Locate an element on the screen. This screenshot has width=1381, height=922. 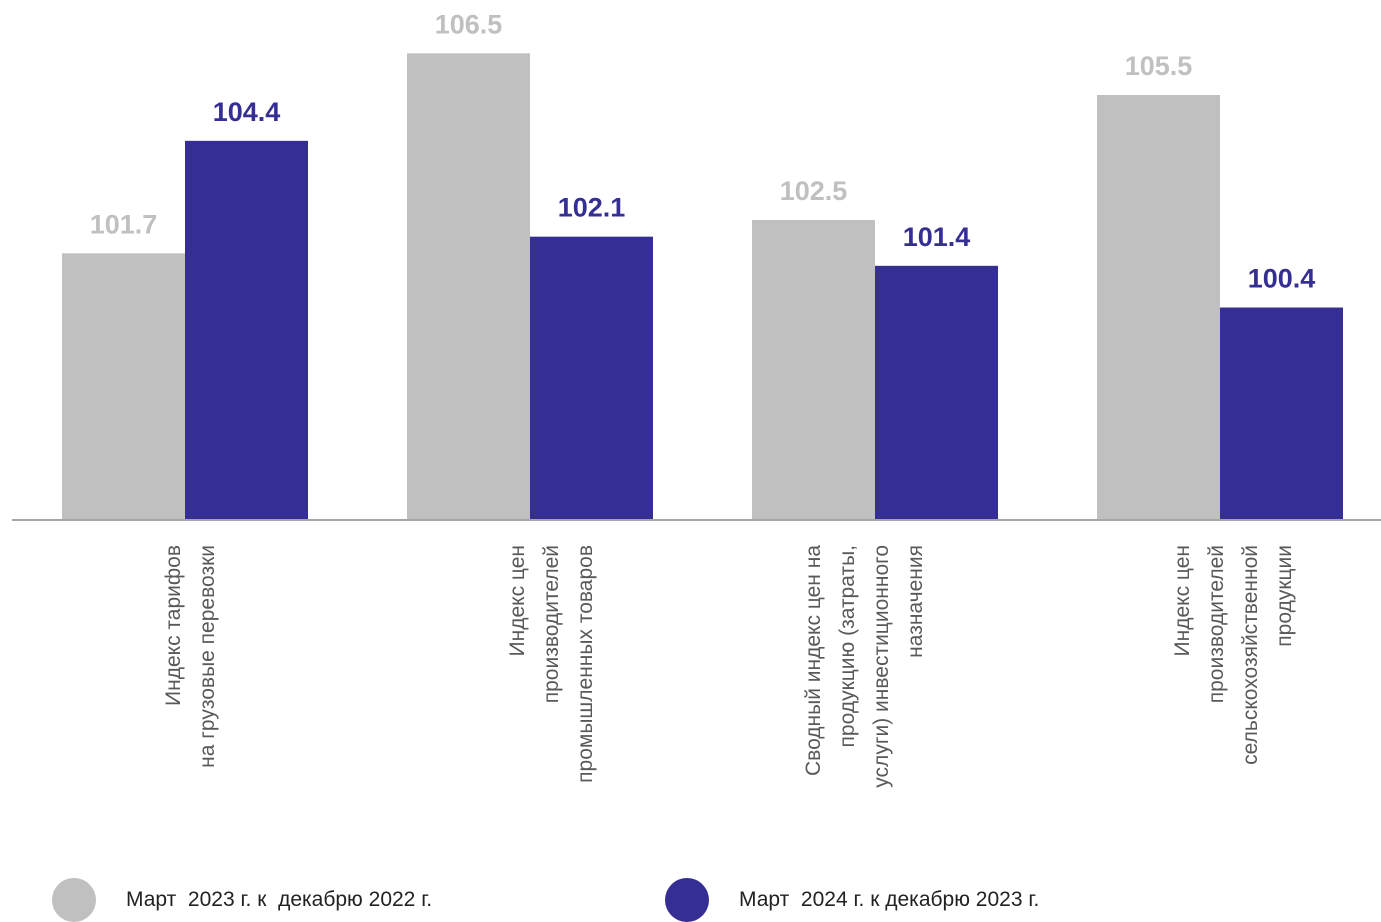
category-label-1-line-2: на грузовые перевозки is located at coordinates (207, 656).